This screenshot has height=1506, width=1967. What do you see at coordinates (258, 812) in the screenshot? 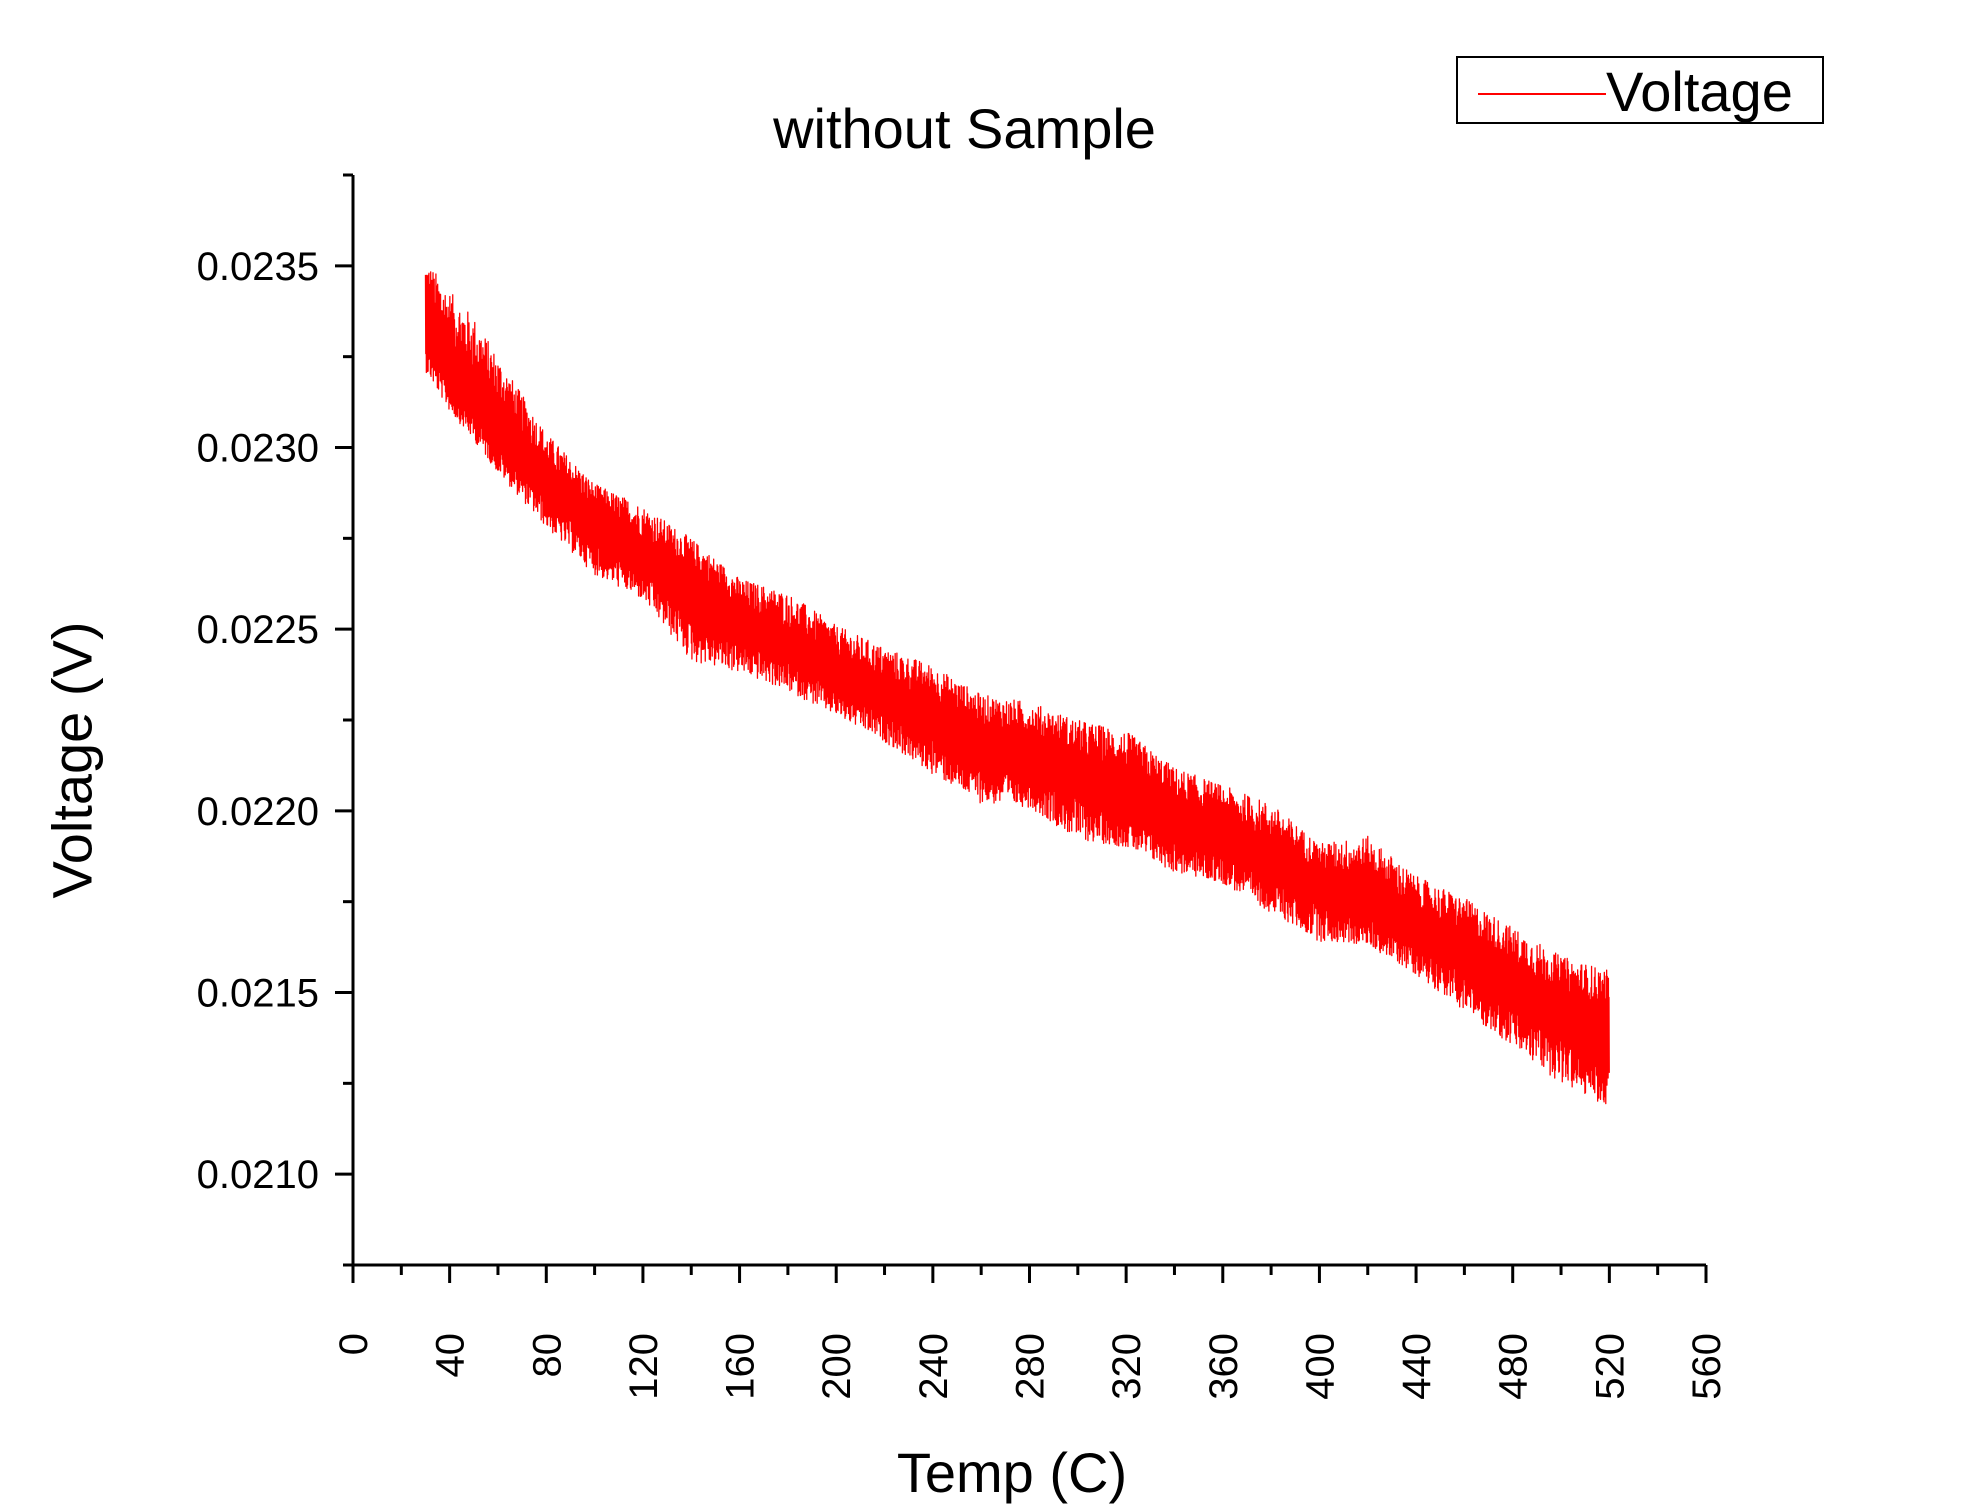
I see `y-tick-label: 0.0220` at bounding box center [258, 812].